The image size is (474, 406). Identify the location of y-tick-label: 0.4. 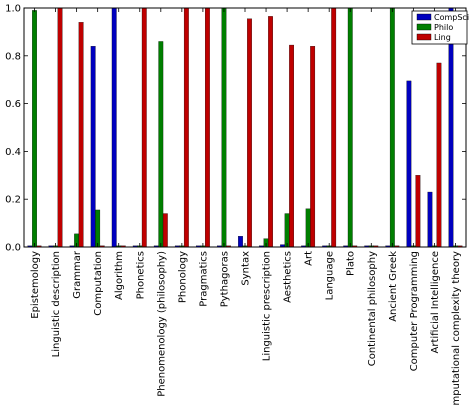
(13, 152).